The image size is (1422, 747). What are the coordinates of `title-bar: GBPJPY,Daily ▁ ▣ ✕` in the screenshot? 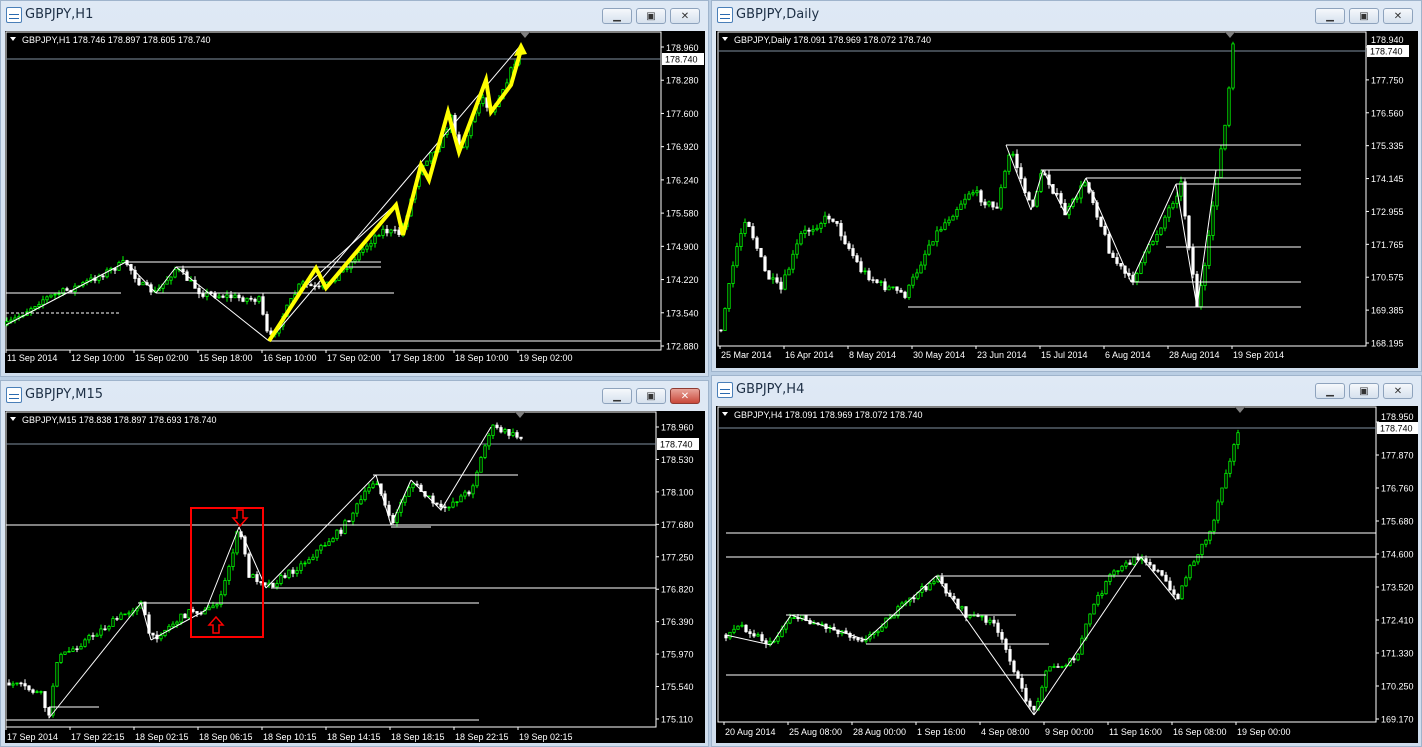 It's located at (1066, 16).